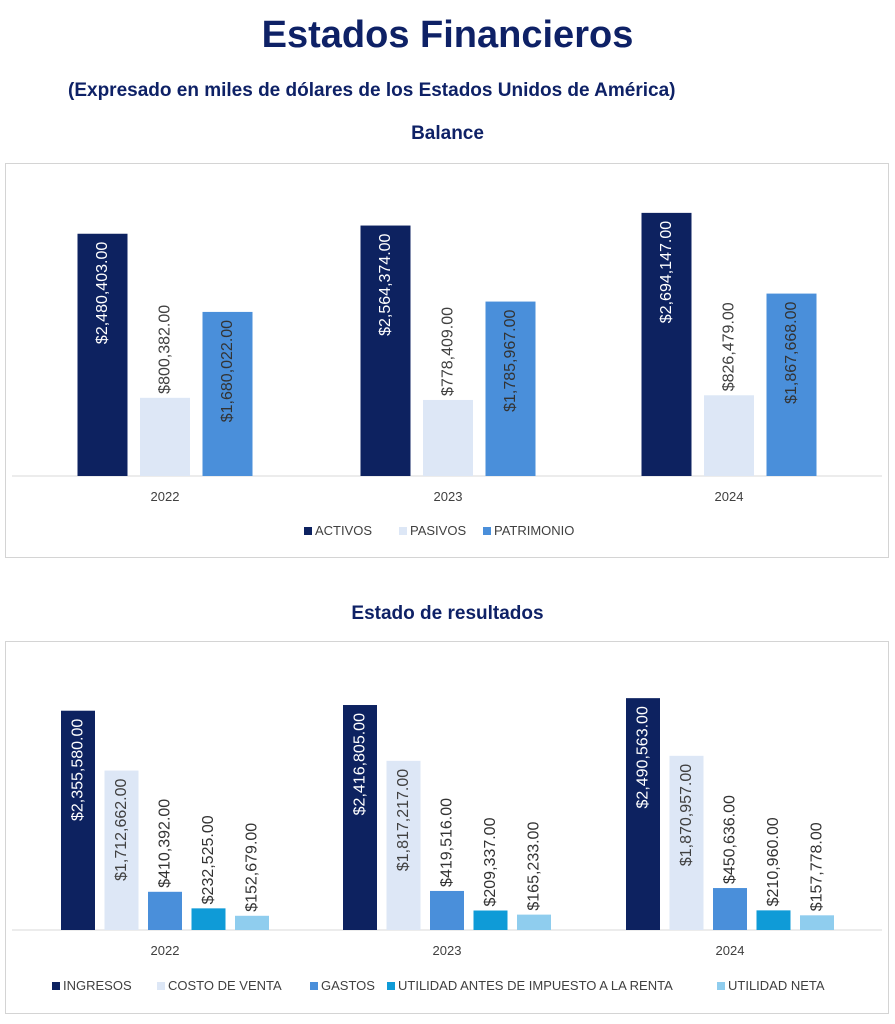 The width and height of the screenshot is (895, 1024). What do you see at coordinates (776, 985) in the screenshot?
I see `legend-entry: UTILIDAD NETA` at bounding box center [776, 985].